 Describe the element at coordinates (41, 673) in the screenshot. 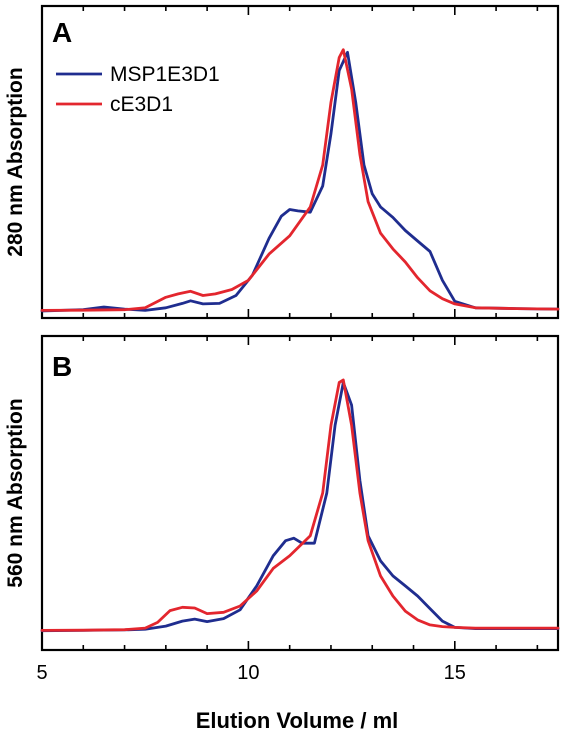

I see `x-tick-label: 5` at that location.